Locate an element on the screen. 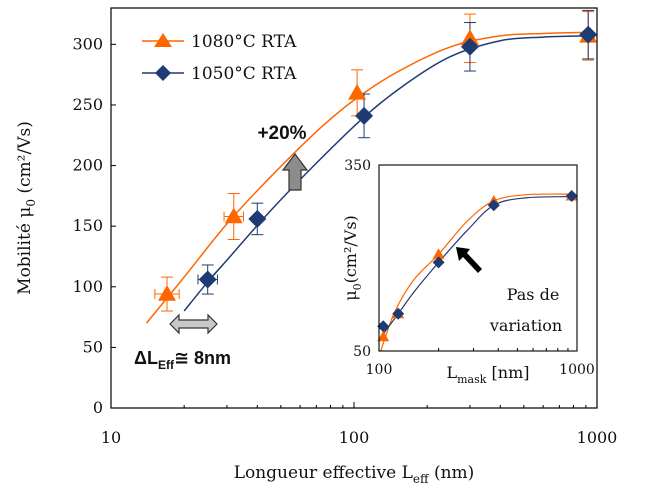  inset-plot-frame is located at coordinates (478, 258).